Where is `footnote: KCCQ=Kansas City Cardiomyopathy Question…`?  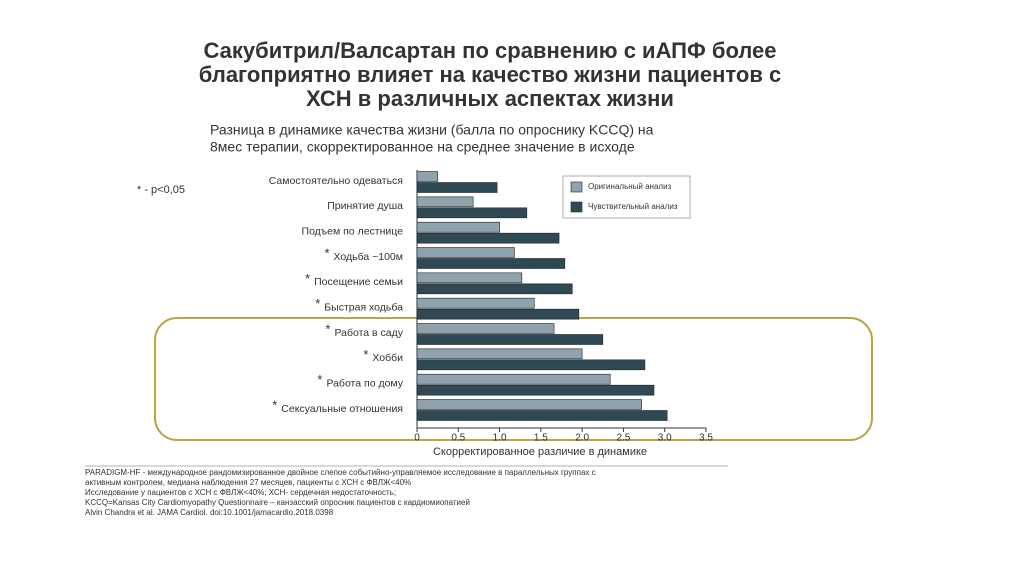
footnote: KCCQ=Kansas City Cardiomyopathy Question… is located at coordinates (277, 502).